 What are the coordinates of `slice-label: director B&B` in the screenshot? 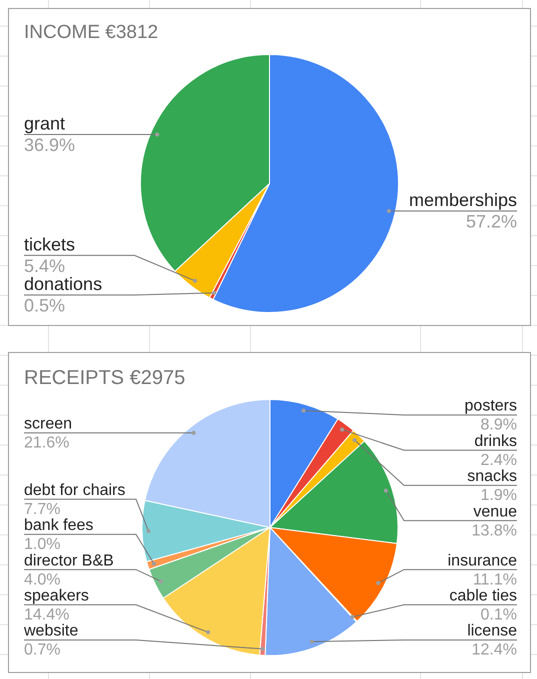 It's located at (69, 561).